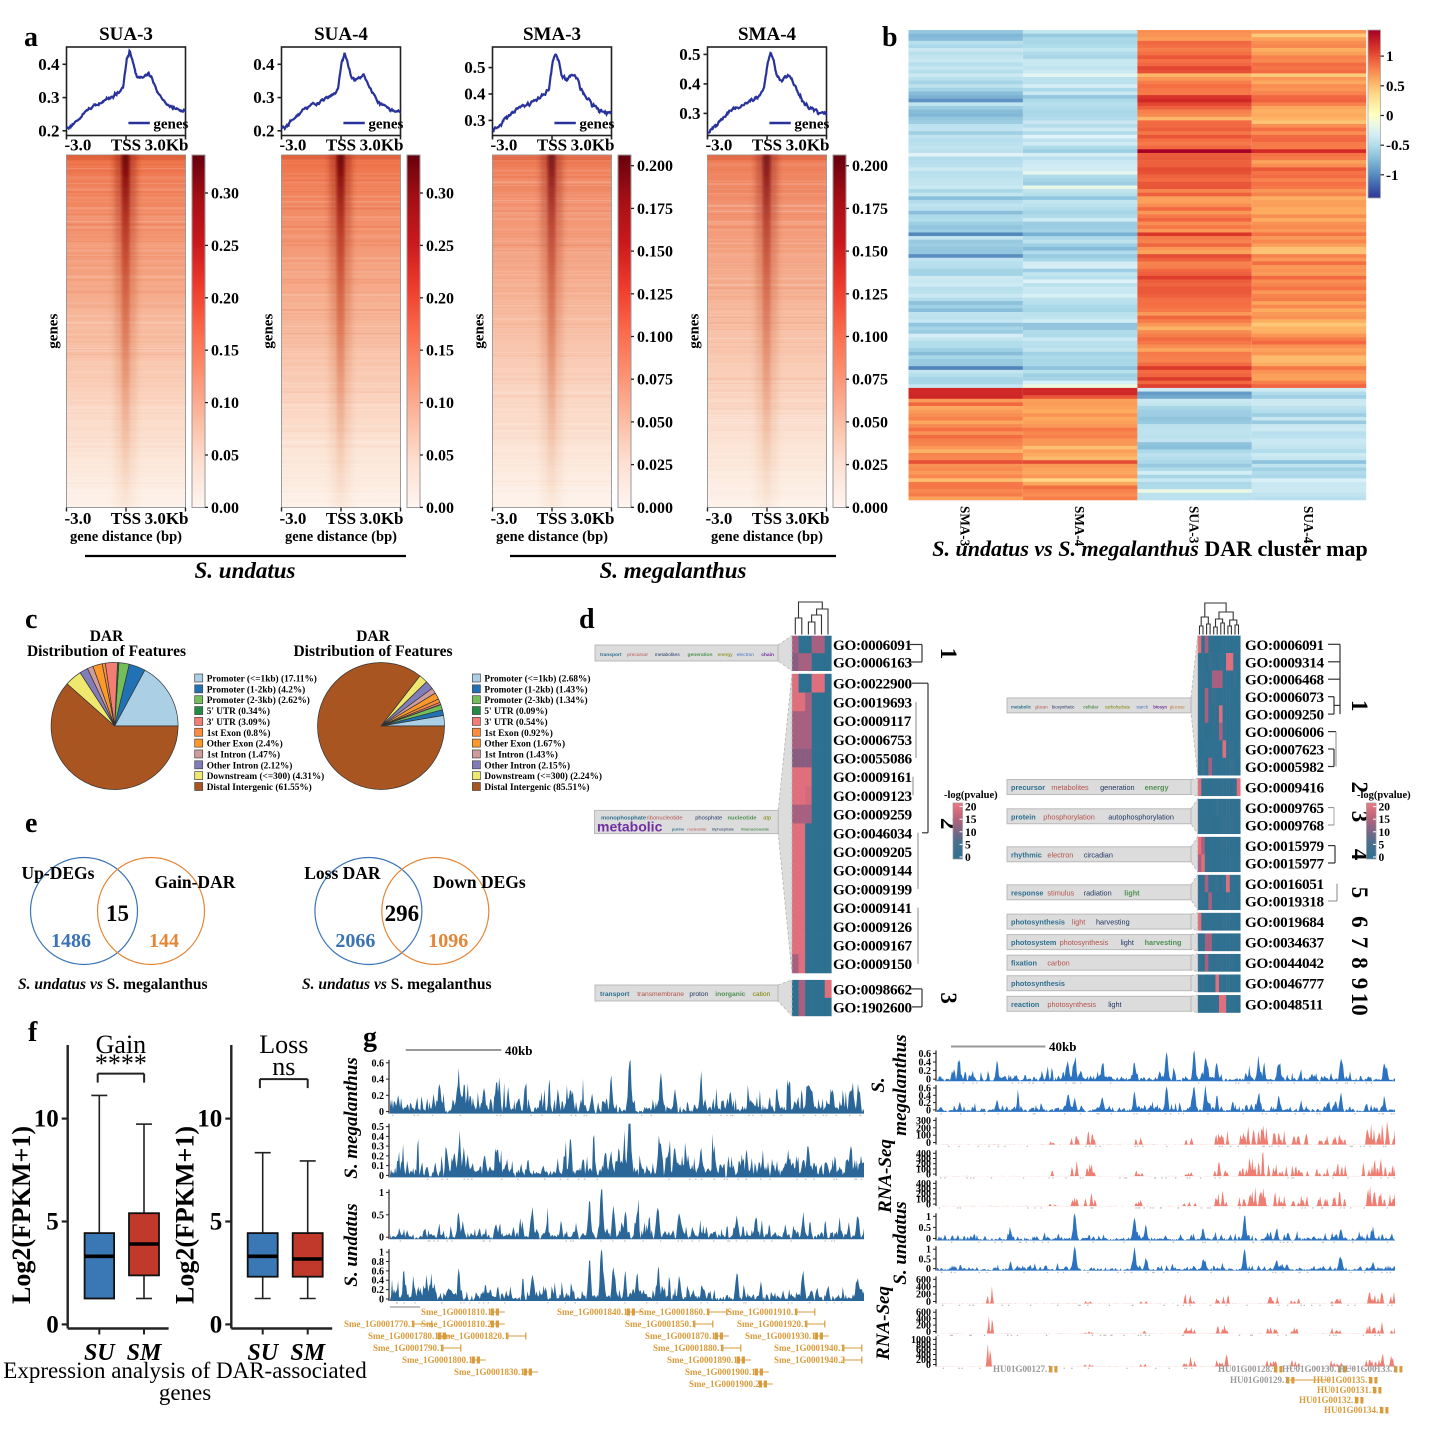 This screenshot has width=1430, height=1430. What do you see at coordinates (225, 351) in the screenshot?
I see `svg-text: 0.15` at bounding box center [225, 351].